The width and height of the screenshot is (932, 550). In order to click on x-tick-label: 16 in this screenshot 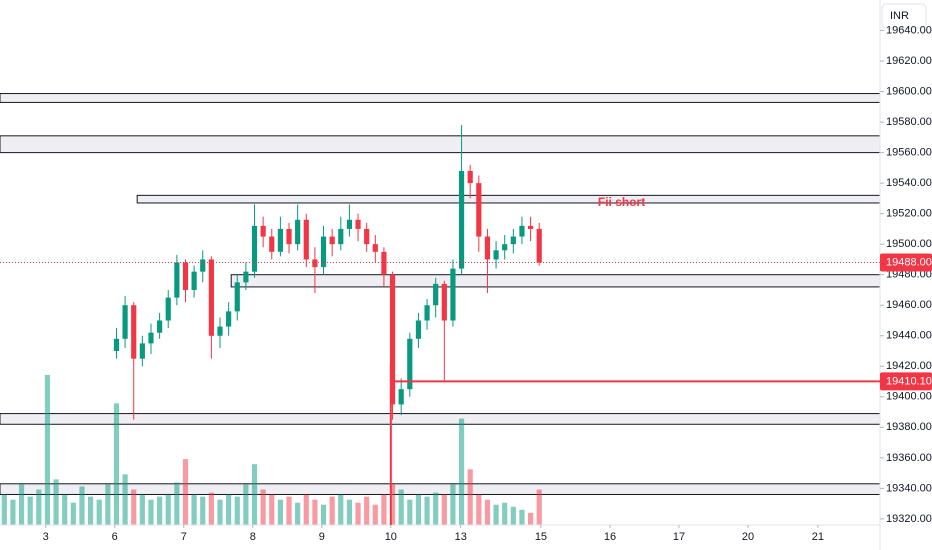, I will do `click(610, 537)`.